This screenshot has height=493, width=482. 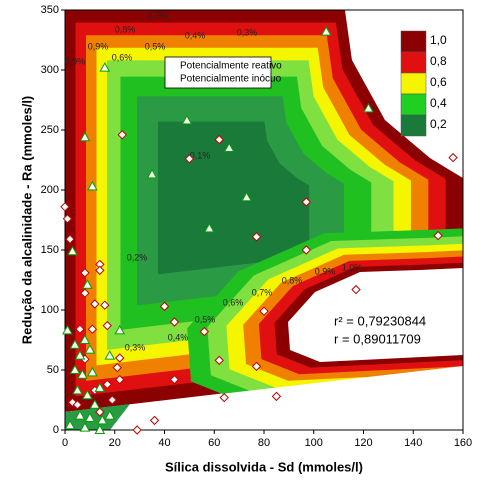 I want to click on colorbar-label: 0,8, so click(x=438, y=61).